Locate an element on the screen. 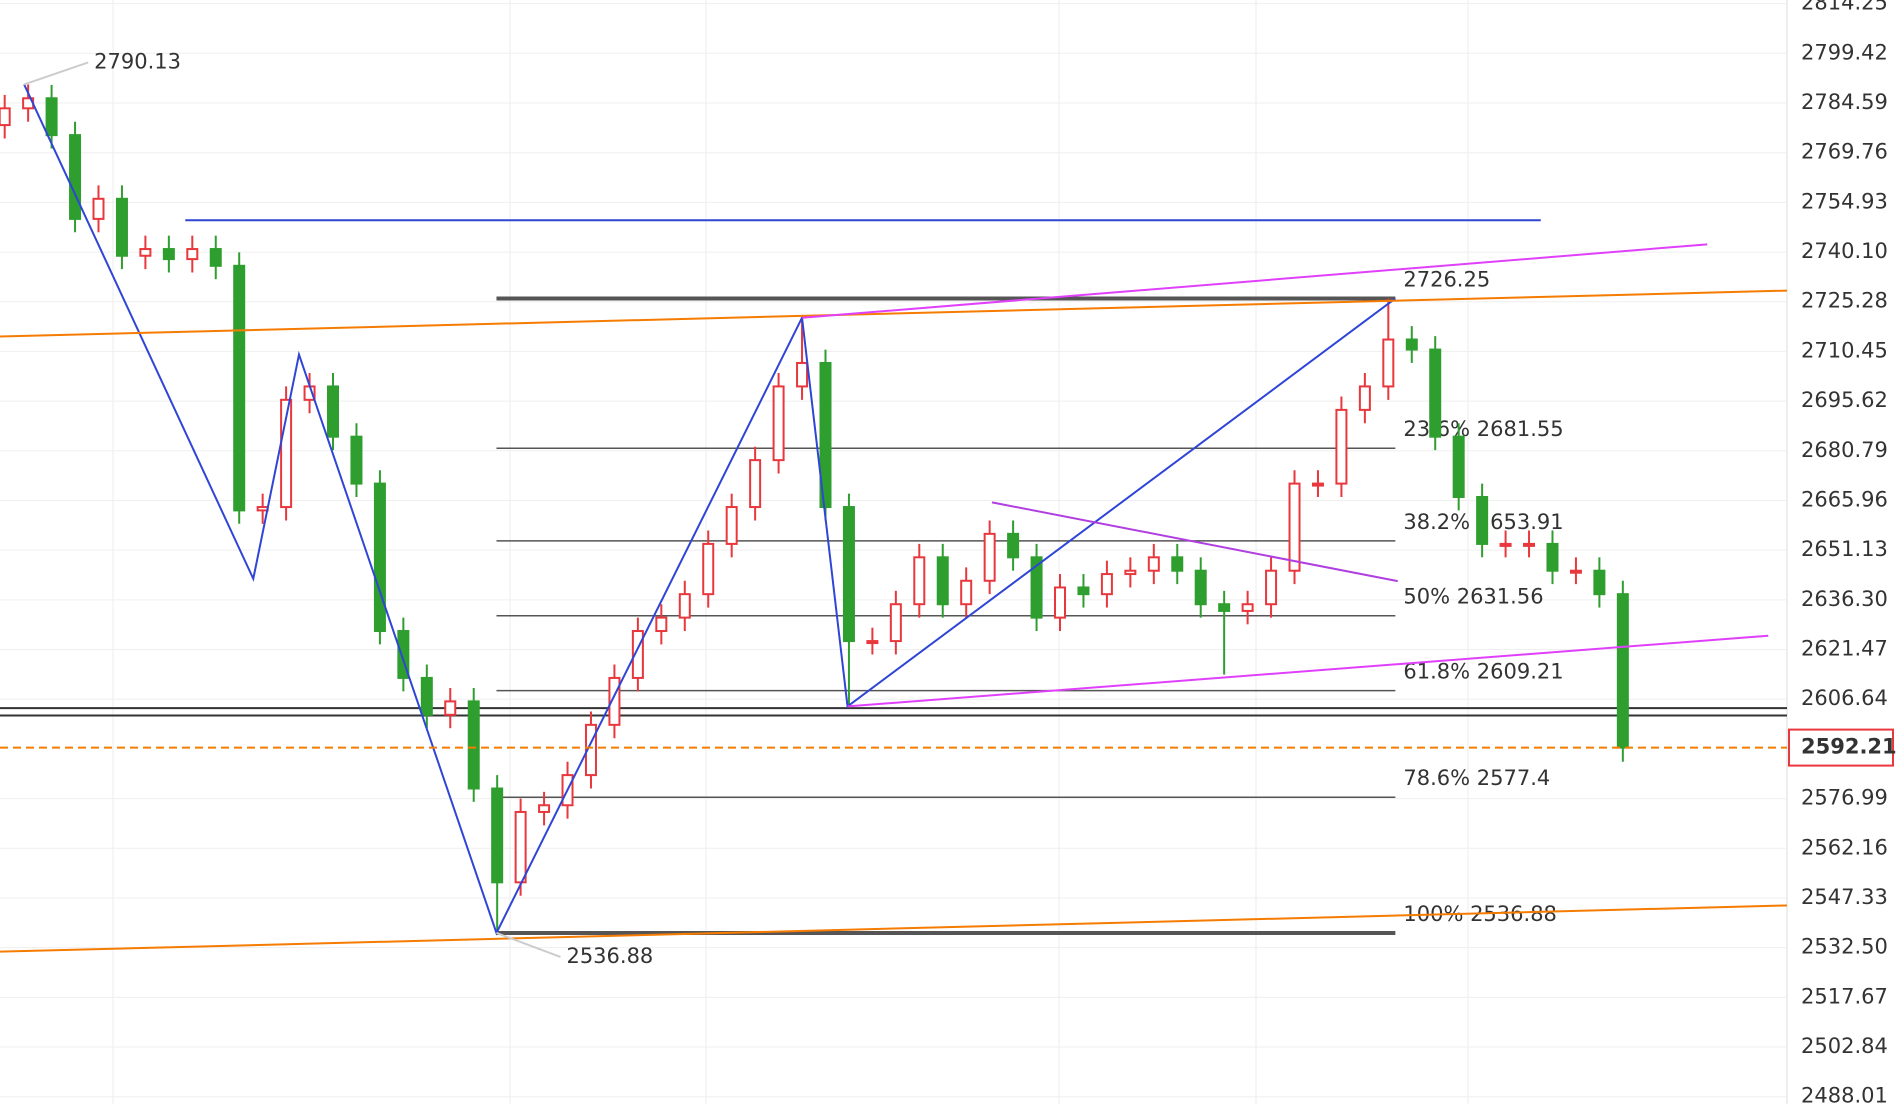 Image resolution: width=1898 pixels, height=1104 pixels. last-price-tag is located at coordinates (1841, 747).